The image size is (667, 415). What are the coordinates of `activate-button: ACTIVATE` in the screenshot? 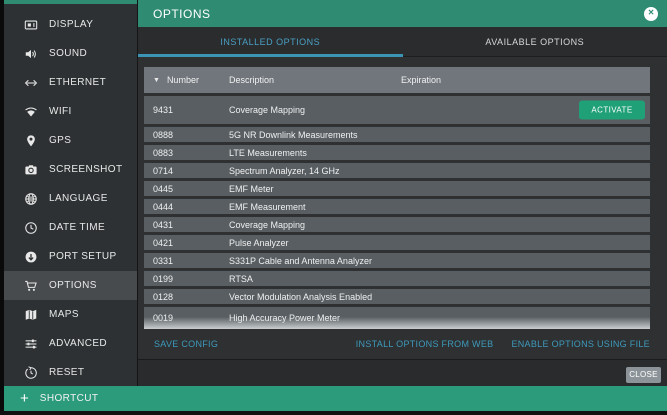 It's located at (612, 110).